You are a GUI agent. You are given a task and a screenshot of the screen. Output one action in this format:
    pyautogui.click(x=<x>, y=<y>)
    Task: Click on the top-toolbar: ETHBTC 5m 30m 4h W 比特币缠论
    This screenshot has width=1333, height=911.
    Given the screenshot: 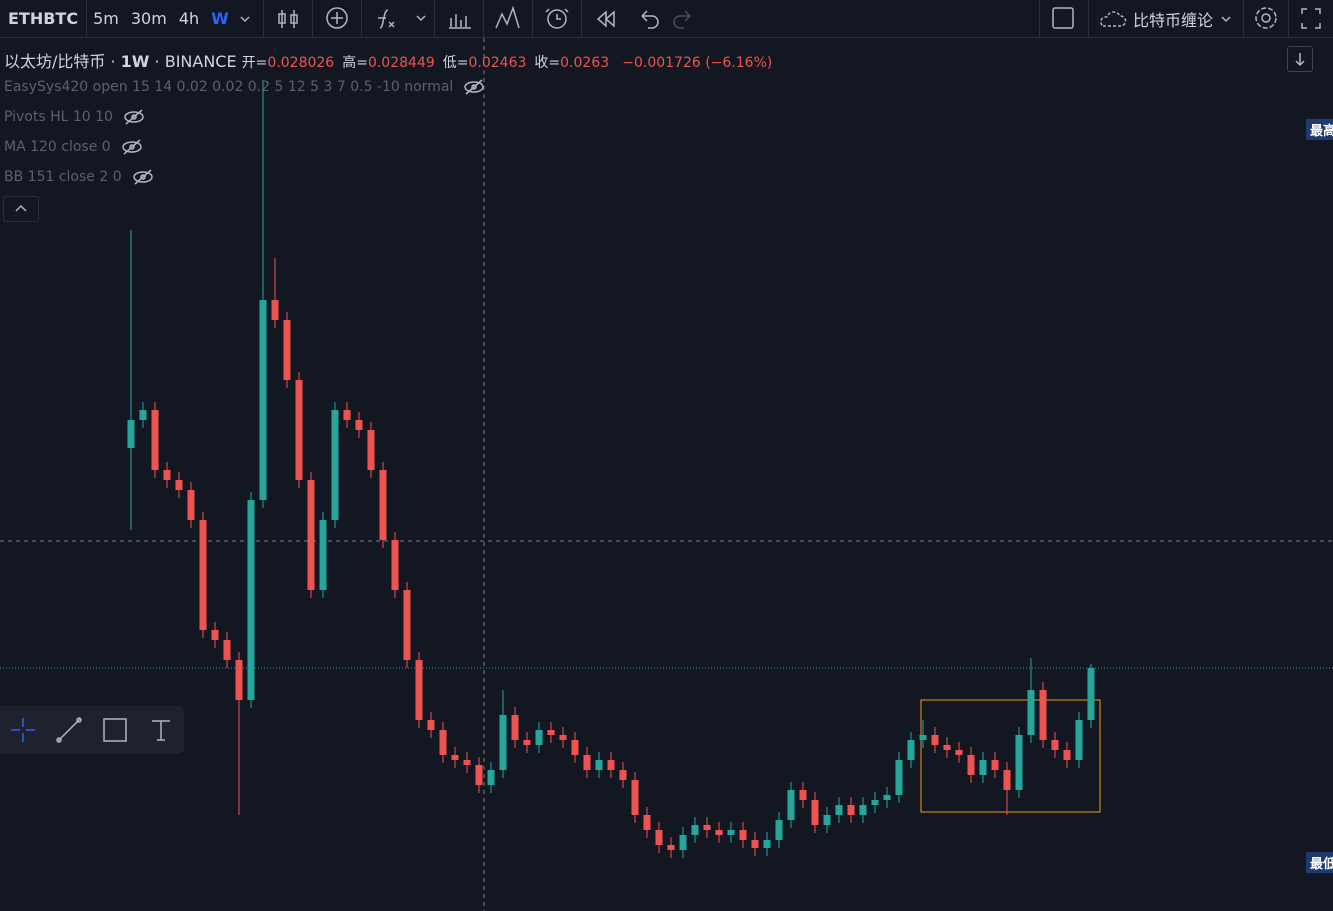 What is the action you would take?
    pyautogui.click(x=666, y=19)
    